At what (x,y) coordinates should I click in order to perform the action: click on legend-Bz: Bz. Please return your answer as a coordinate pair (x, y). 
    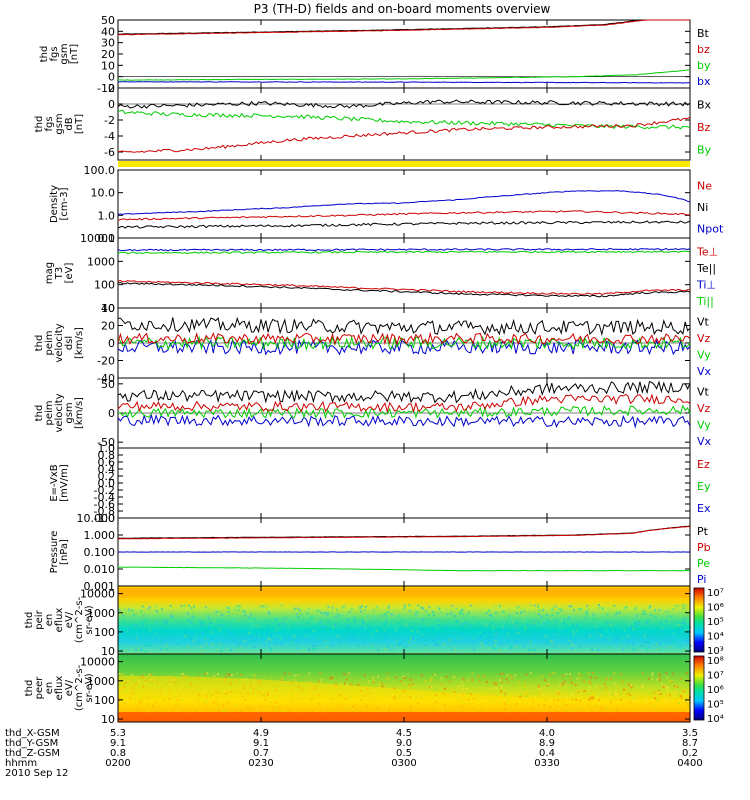
    Looking at the image, I should click on (704, 127).